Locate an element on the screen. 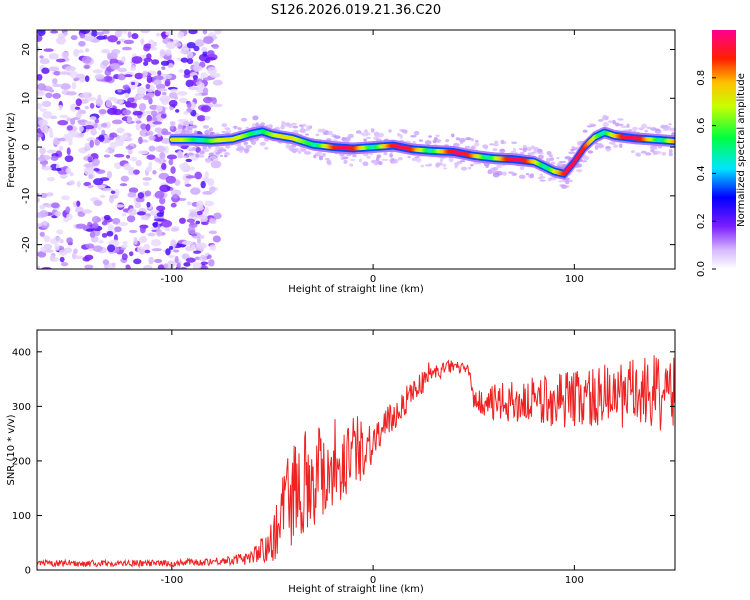 This screenshot has width=750, height=600. colorbar-gradient is located at coordinates (724, 149).